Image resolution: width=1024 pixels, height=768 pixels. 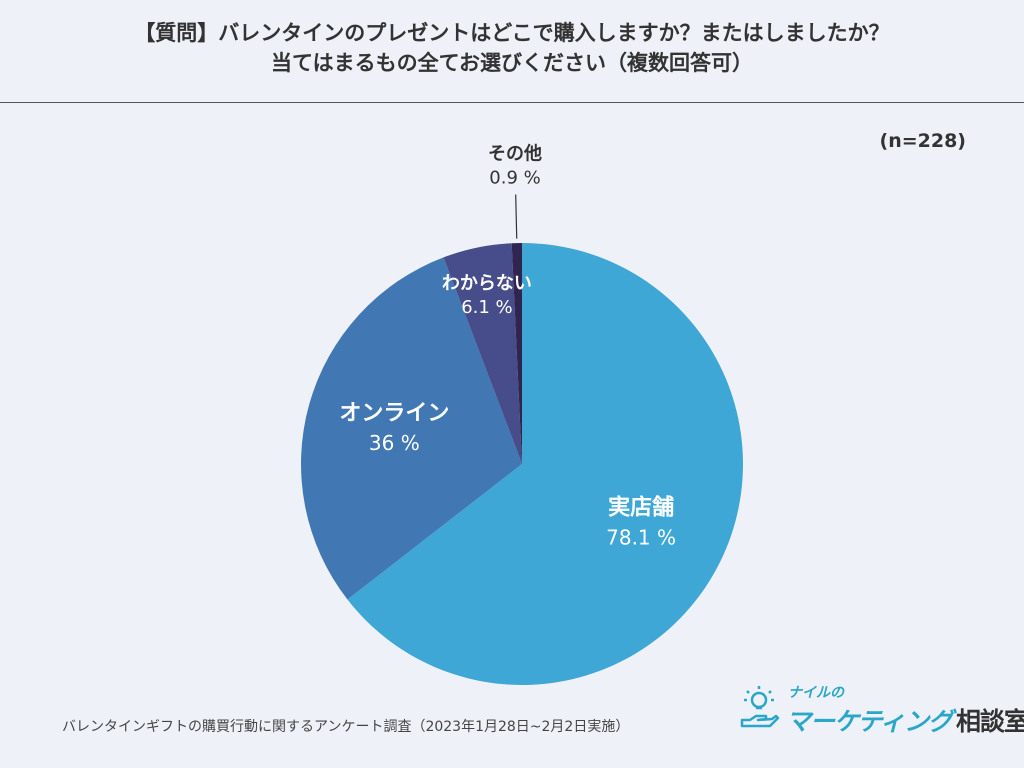 What do you see at coordinates (869, 721) in the screenshot?
I see `logo-accent-text: マーケティング` at bounding box center [869, 721].